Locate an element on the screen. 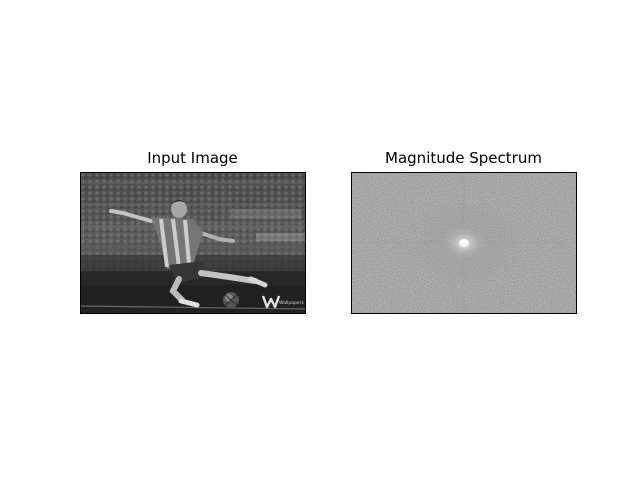 Image resolution: width=640 pixels, height=480 pixels. dc-component-spot is located at coordinates (464, 243).